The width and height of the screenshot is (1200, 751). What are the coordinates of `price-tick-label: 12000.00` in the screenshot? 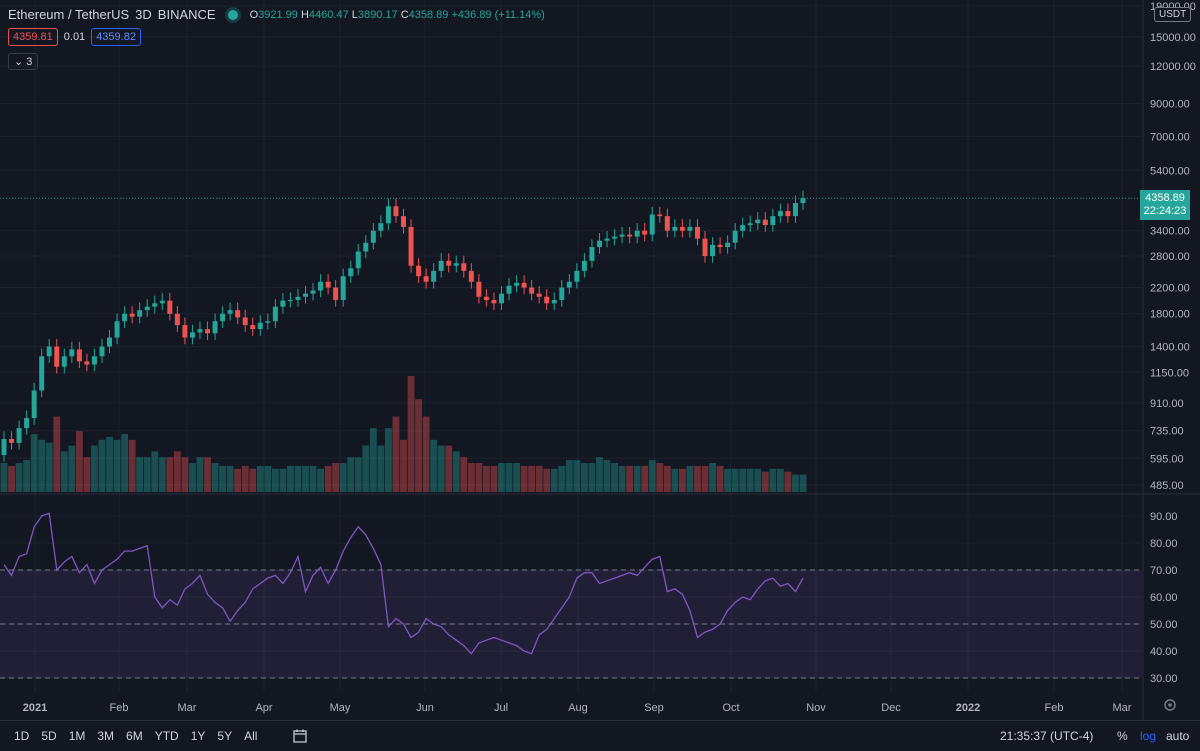 It's located at (1173, 67).